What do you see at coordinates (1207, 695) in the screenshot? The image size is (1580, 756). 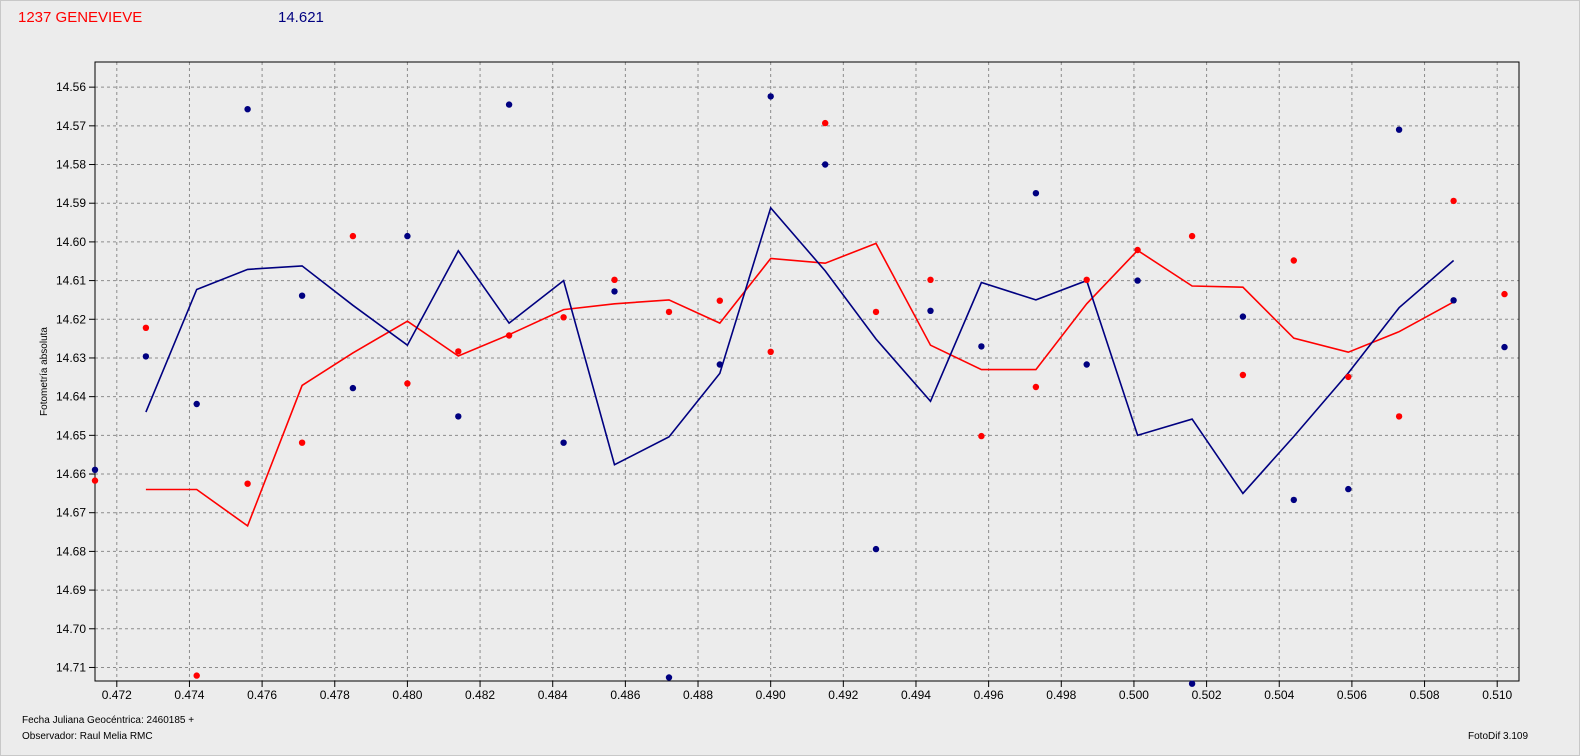 I see `x-tick-label: 0.502` at bounding box center [1207, 695].